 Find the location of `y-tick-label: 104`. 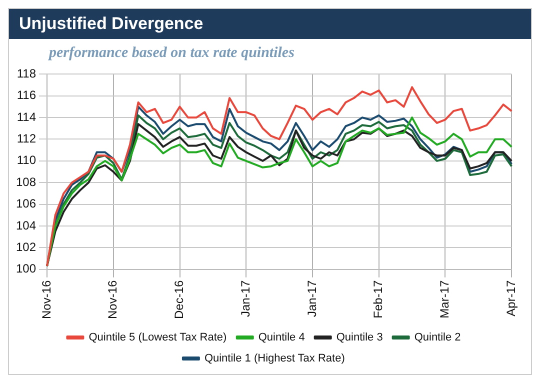

y-tick-label: 104 is located at coordinates (26, 225).